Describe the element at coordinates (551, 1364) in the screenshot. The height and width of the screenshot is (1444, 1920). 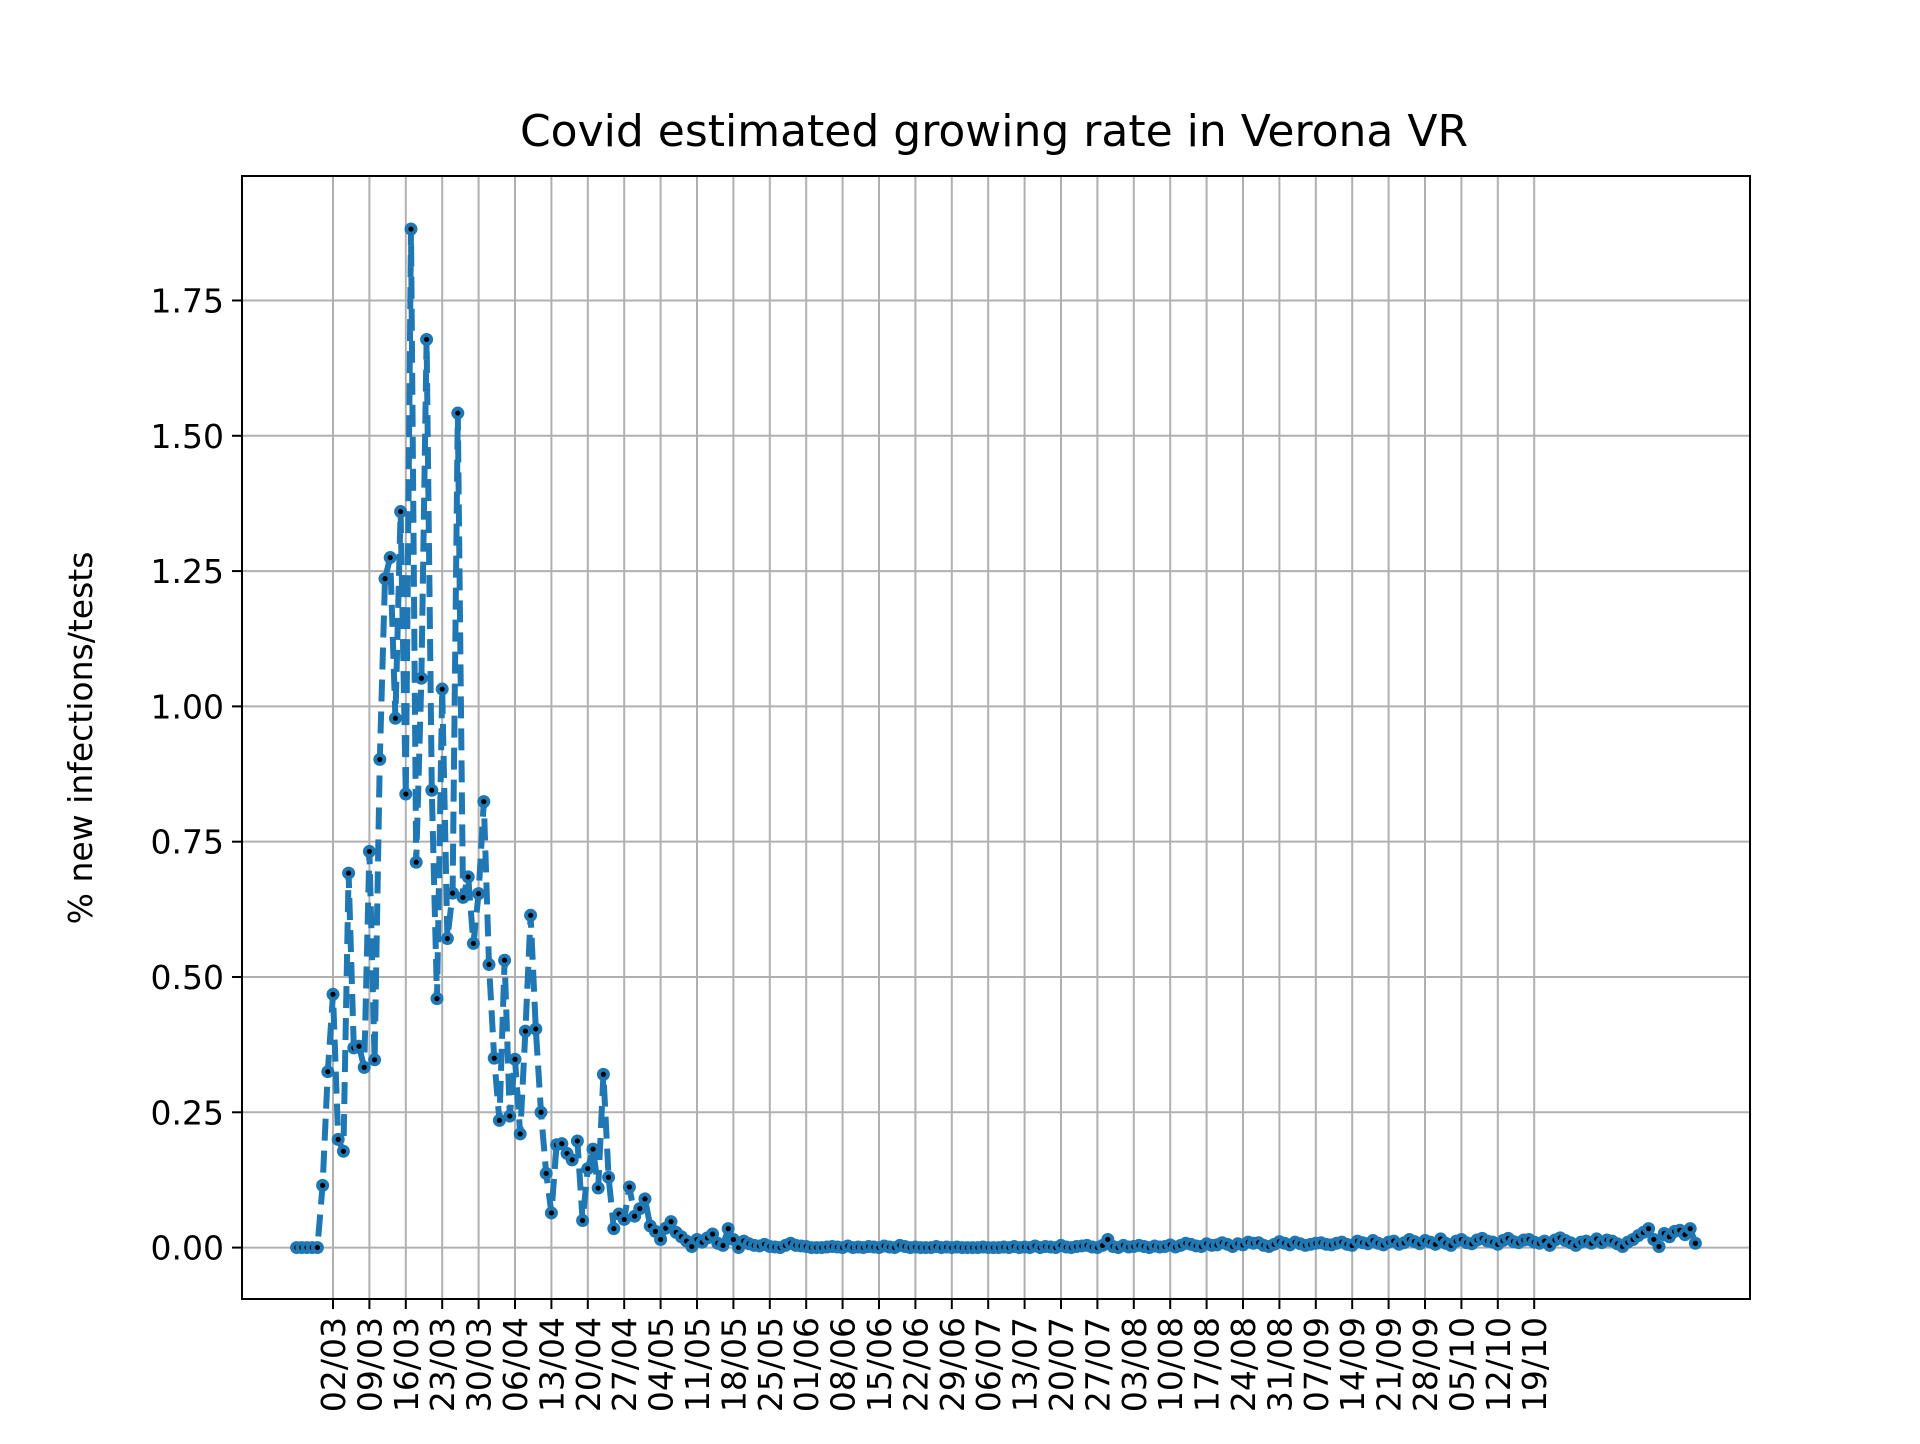
I see `x-tick-label: 13/04` at that location.